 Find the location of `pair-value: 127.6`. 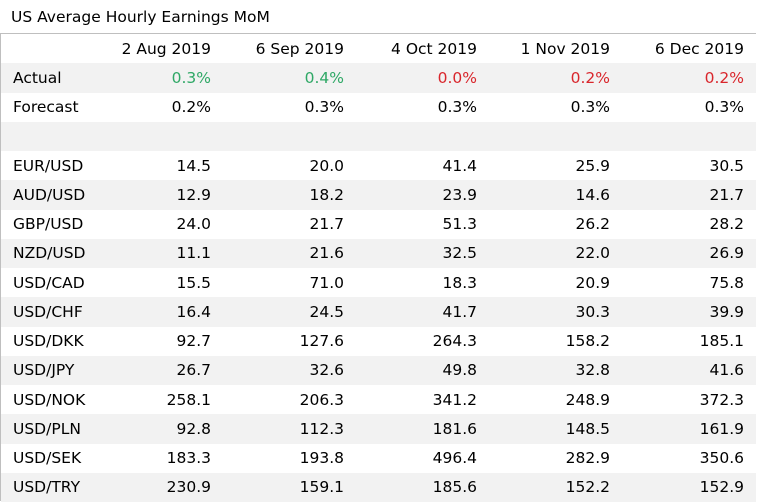

pair-value: 127.6 is located at coordinates (289, 341).